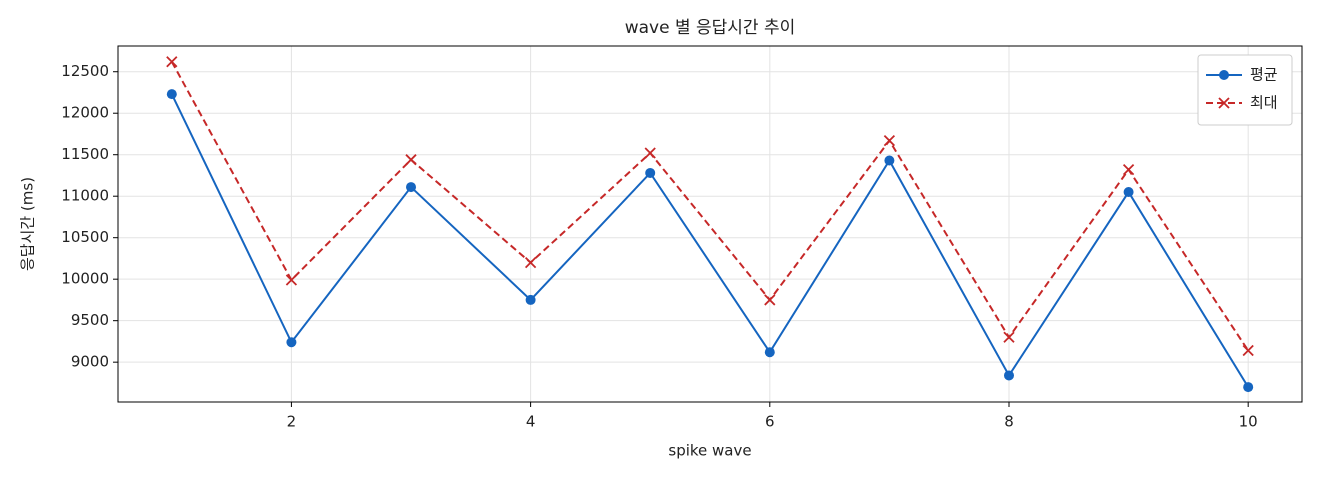 This screenshot has width=1320, height=480. I want to click on y-tick-label: 11500, so click(85, 154).